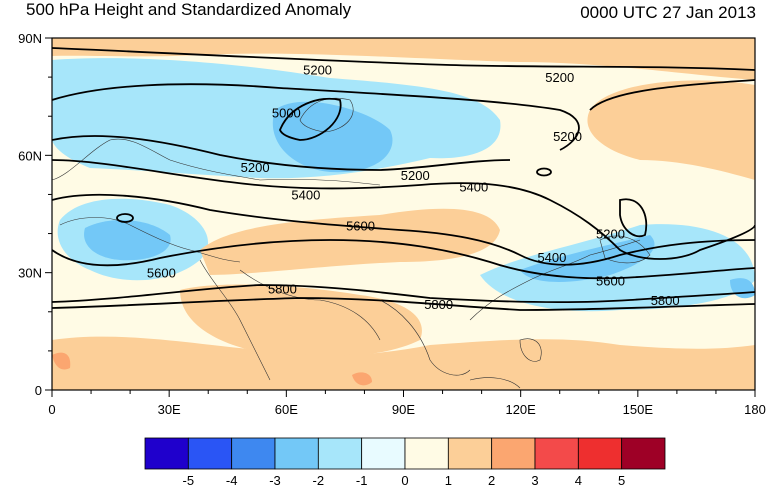 The image size is (768, 491). I want to click on colorbar-label: 4, so click(578, 480).